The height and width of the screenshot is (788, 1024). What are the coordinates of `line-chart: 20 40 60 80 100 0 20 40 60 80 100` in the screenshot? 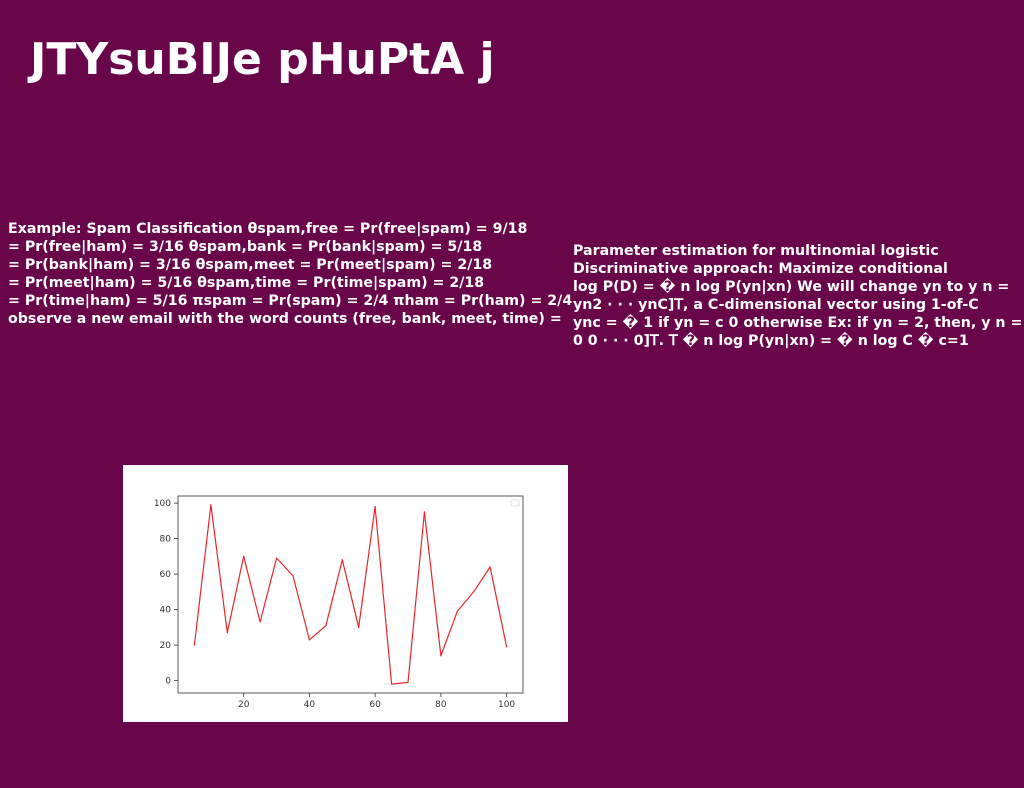 It's located at (345, 593).